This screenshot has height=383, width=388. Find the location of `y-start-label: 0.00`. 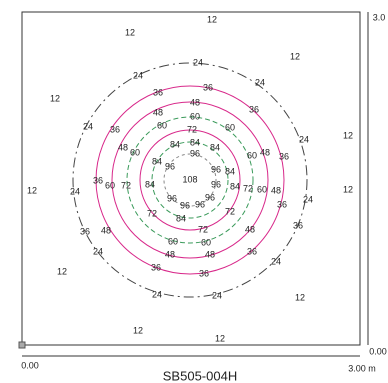

y-start-label: 0.00 is located at coordinates (378, 351).